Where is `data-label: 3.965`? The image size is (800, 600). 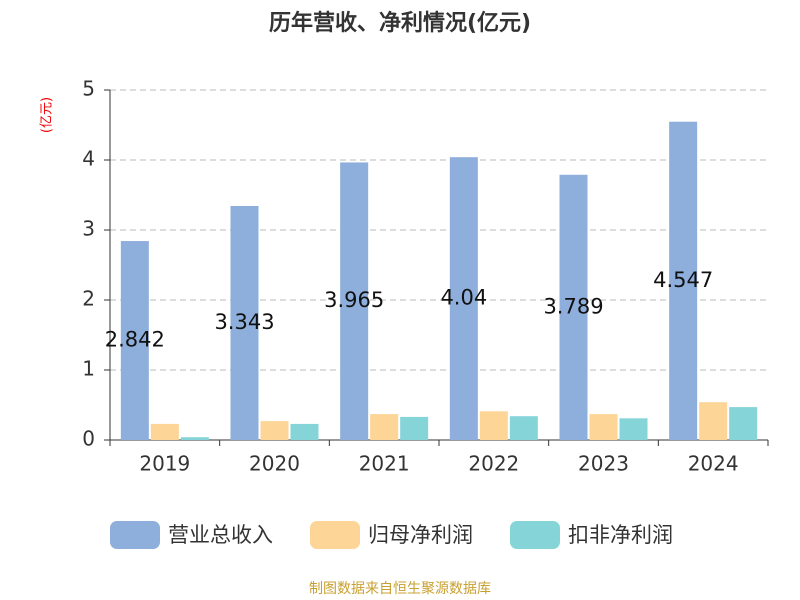 data-label: 3.965 is located at coordinates (354, 300).